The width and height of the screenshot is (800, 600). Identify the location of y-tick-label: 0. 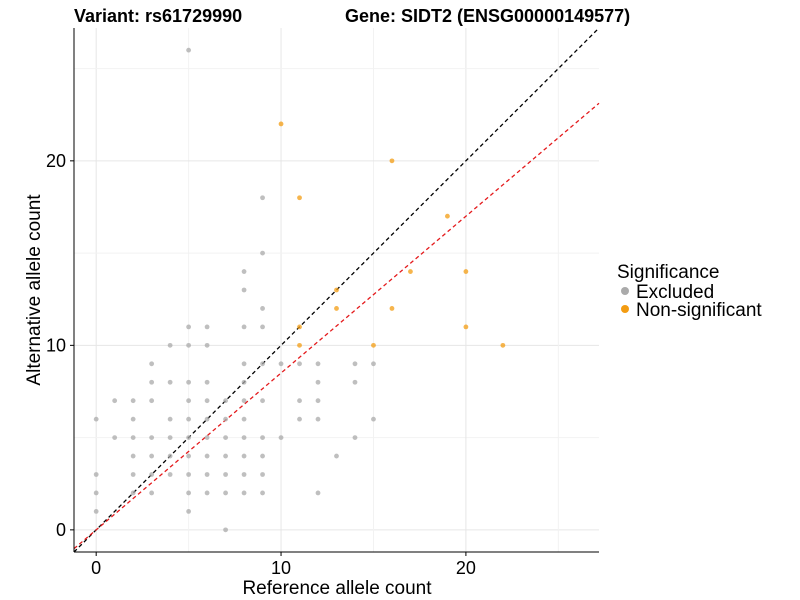
(61, 530).